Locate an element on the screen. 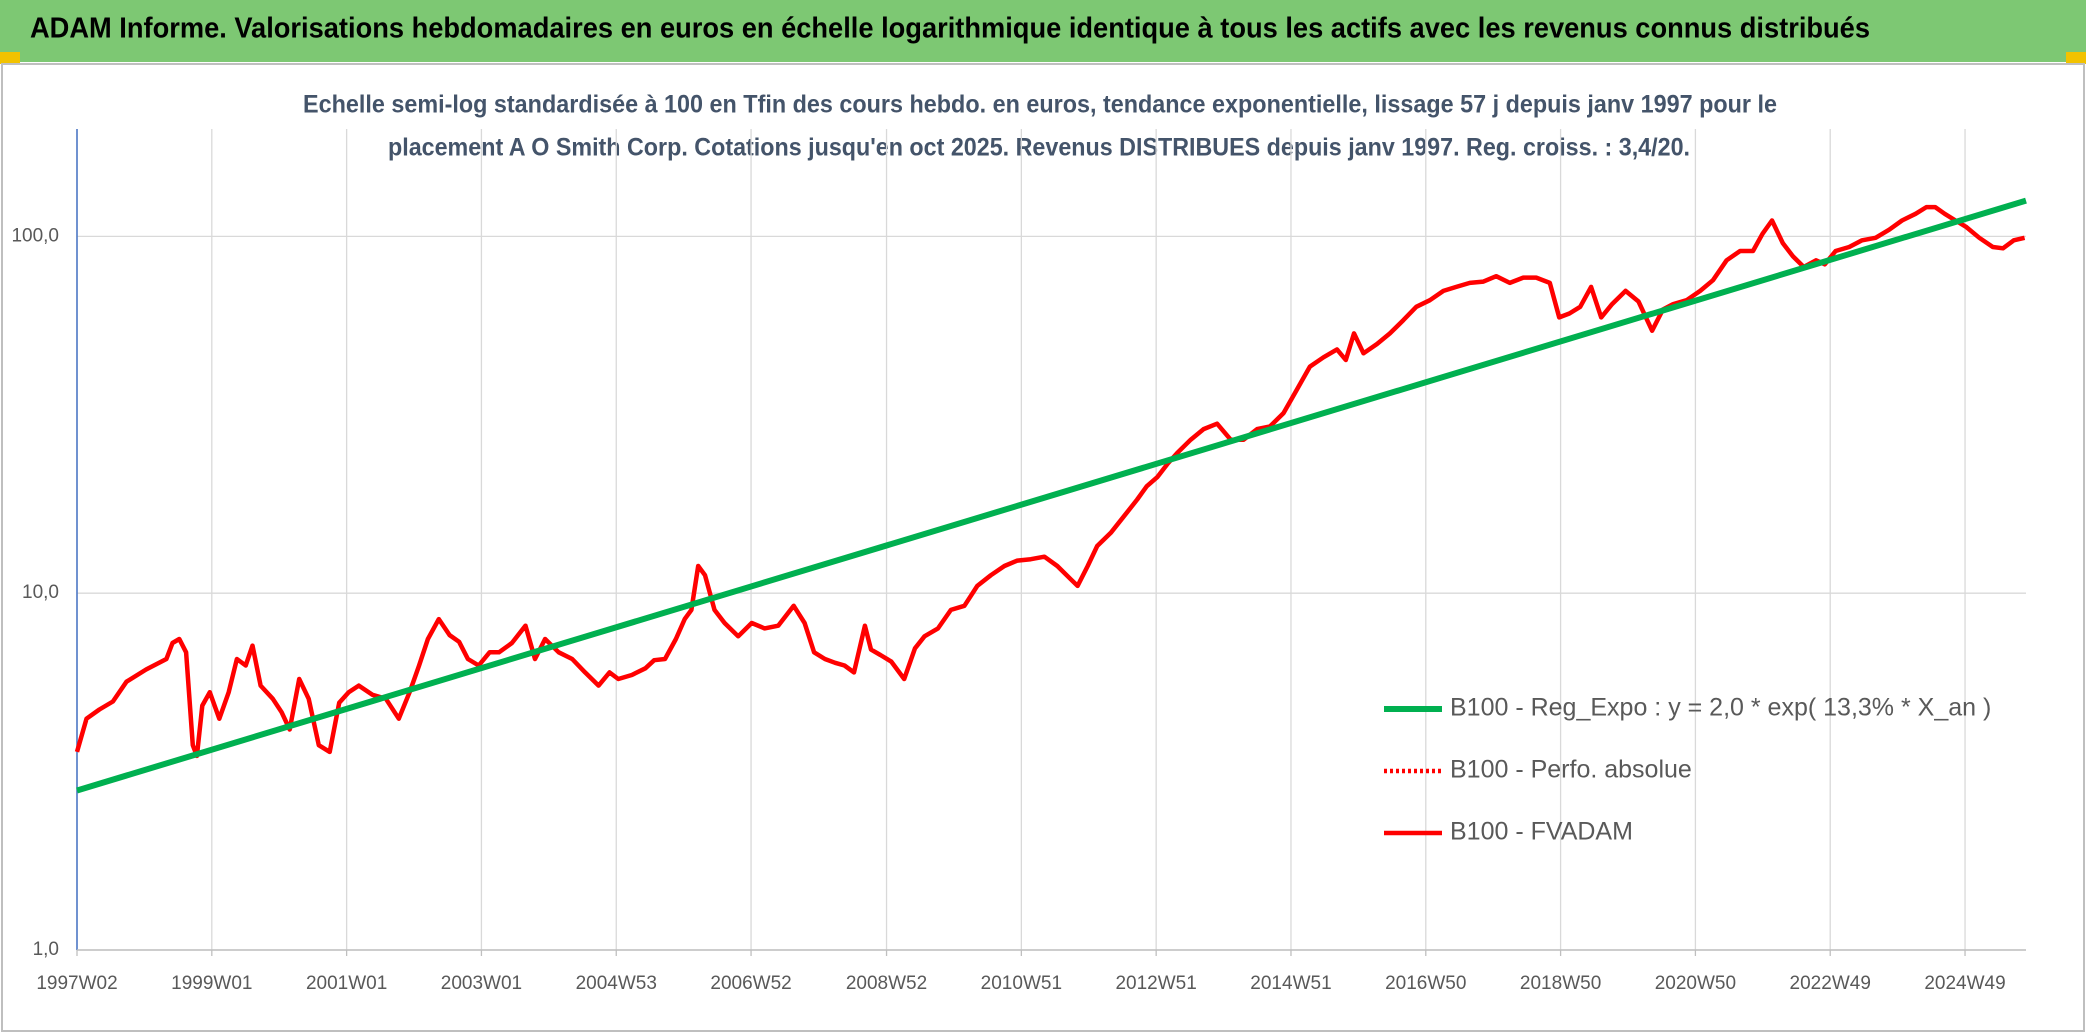  y-tick-label: 100,0 is located at coordinates (35, 235).